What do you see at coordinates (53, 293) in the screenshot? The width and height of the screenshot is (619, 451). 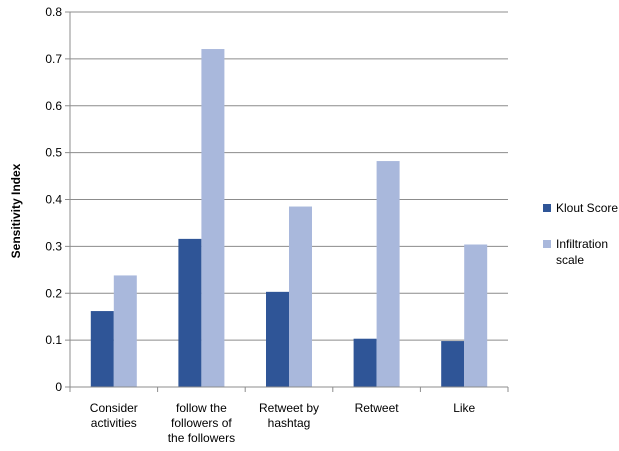 I see `y-tick-label: 0.2` at bounding box center [53, 293].